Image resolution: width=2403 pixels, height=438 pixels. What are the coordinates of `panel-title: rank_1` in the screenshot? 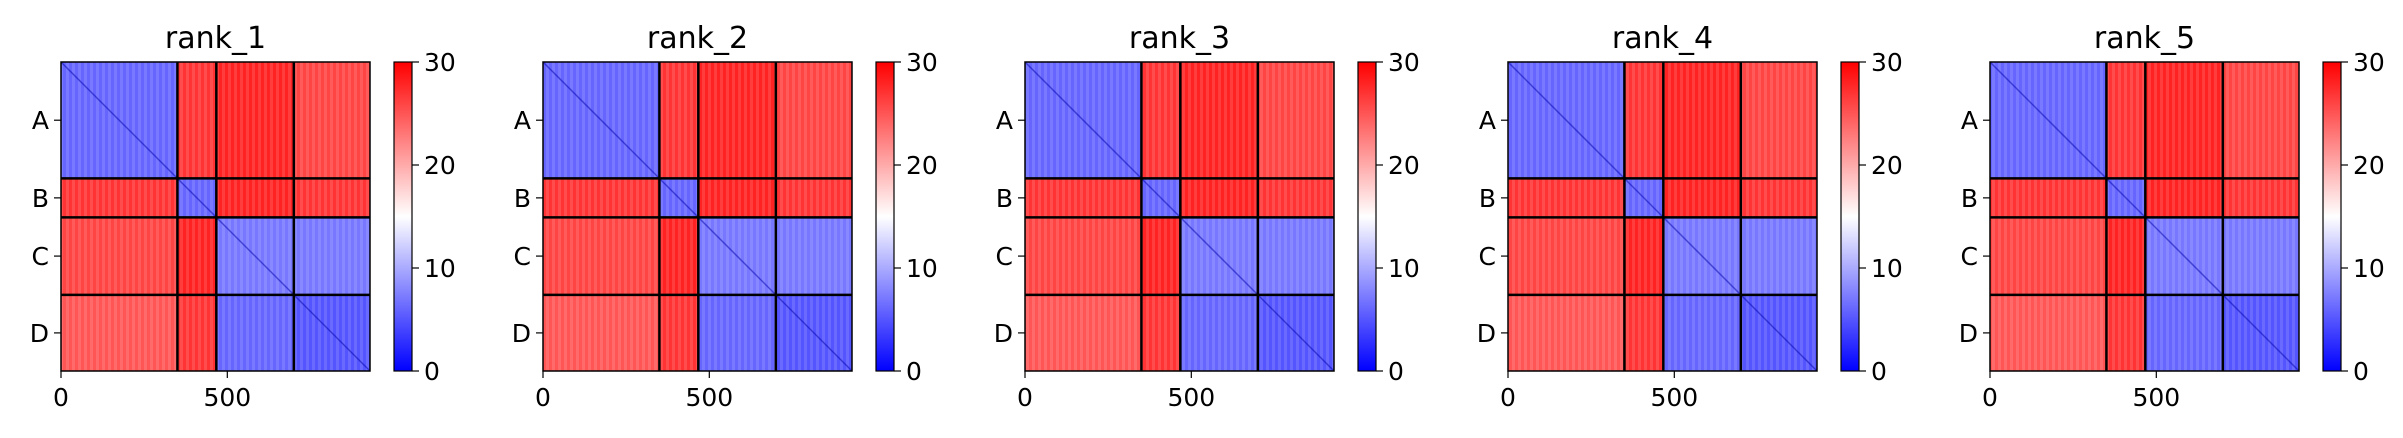 It's located at (215, 38).